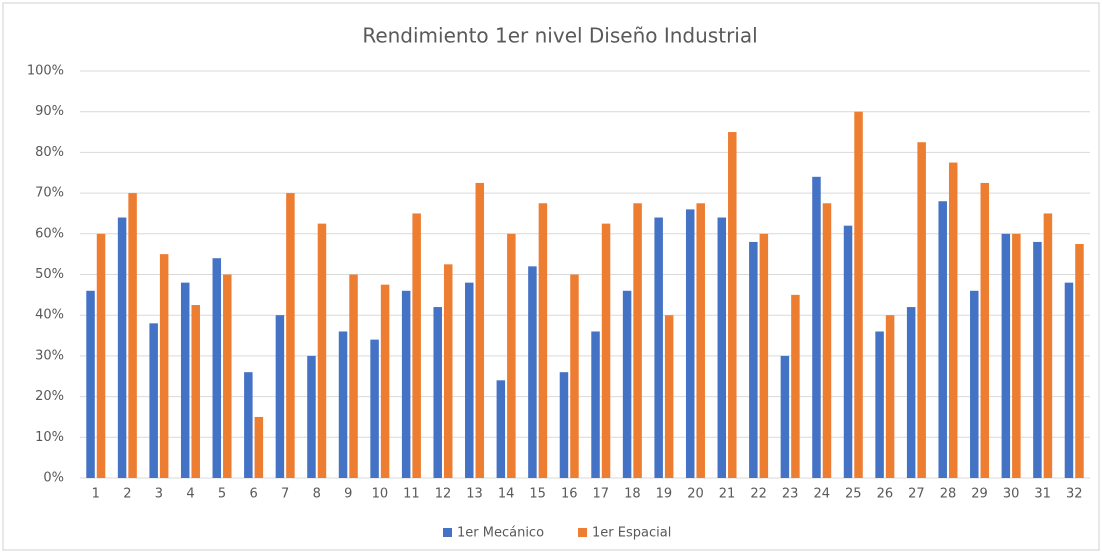 The width and height of the screenshot is (1102, 555). Describe the element at coordinates (727, 494) in the screenshot. I see `x-tick-label: 21` at that location.